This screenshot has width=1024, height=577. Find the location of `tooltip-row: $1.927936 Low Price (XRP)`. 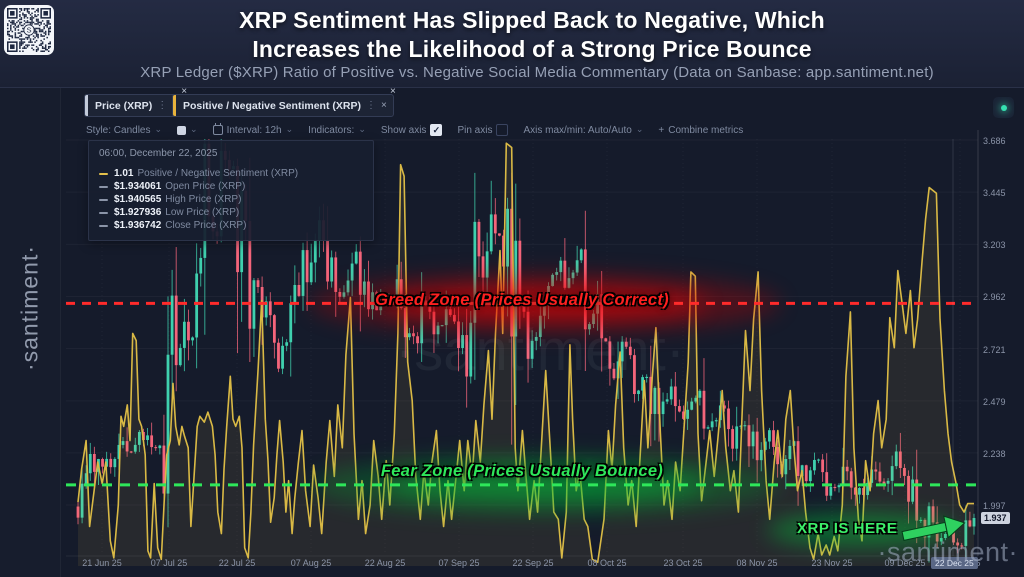

tooltip-row: $1.927936 Low Price (XRP) is located at coordinates (231, 212).